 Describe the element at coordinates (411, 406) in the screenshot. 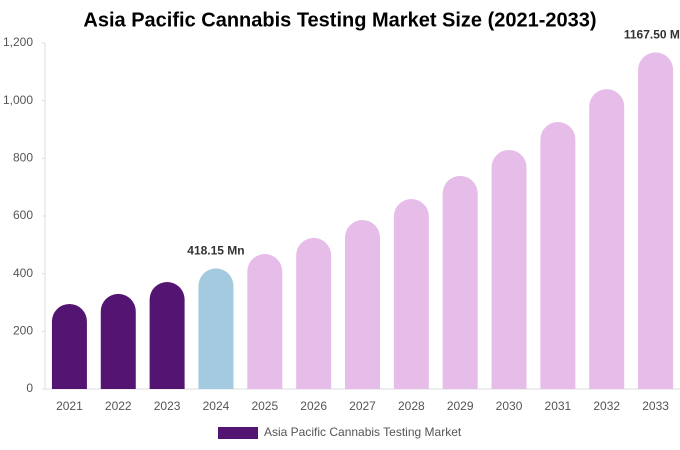

I see `x-tick-label: 2028` at that location.